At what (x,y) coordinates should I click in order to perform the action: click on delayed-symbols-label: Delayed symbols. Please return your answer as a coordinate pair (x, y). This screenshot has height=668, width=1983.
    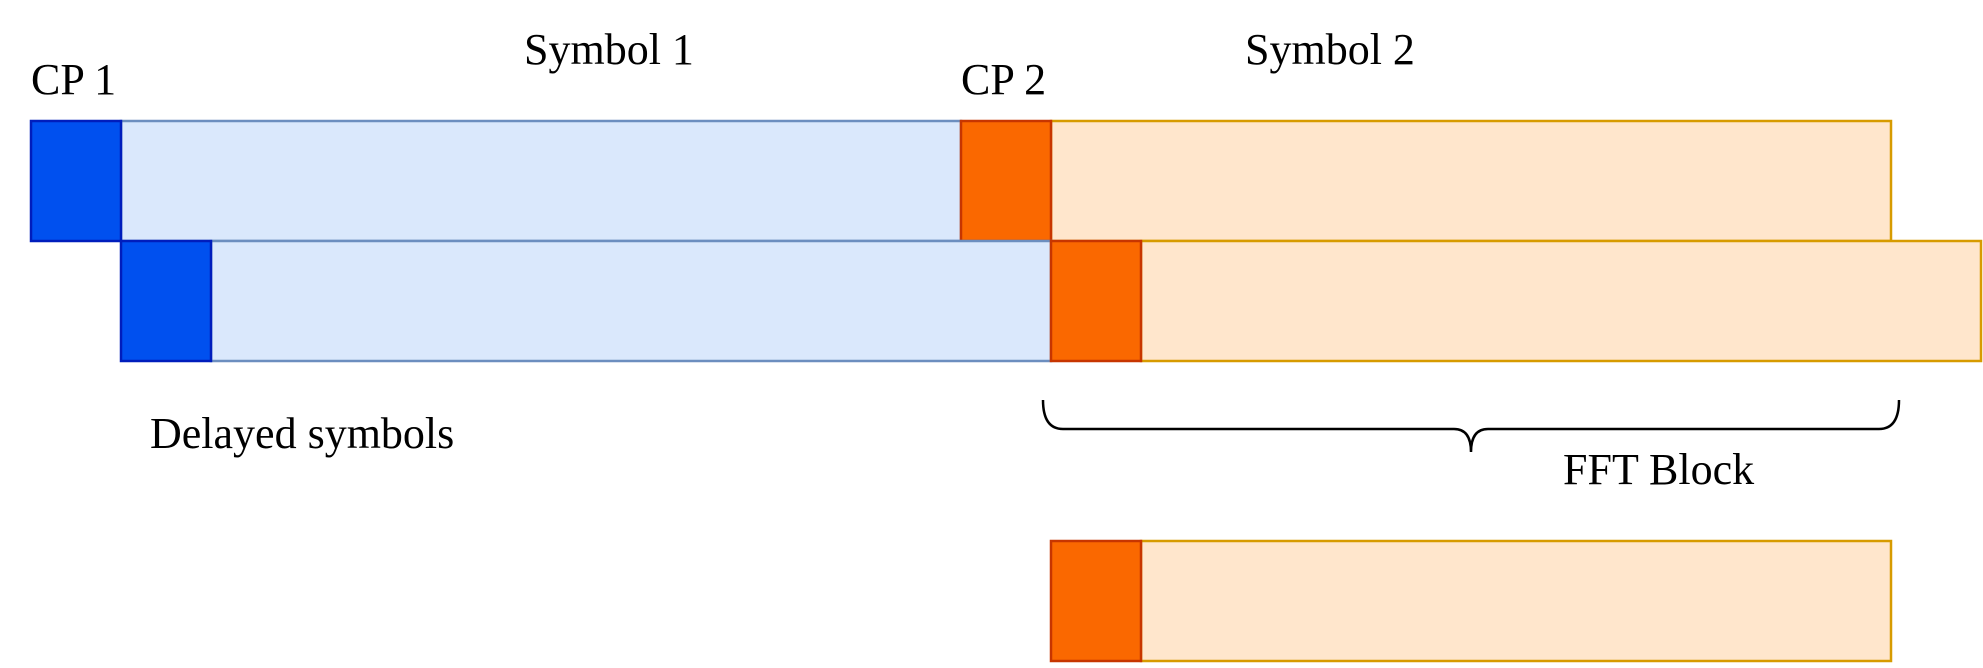
    Looking at the image, I should click on (302, 433).